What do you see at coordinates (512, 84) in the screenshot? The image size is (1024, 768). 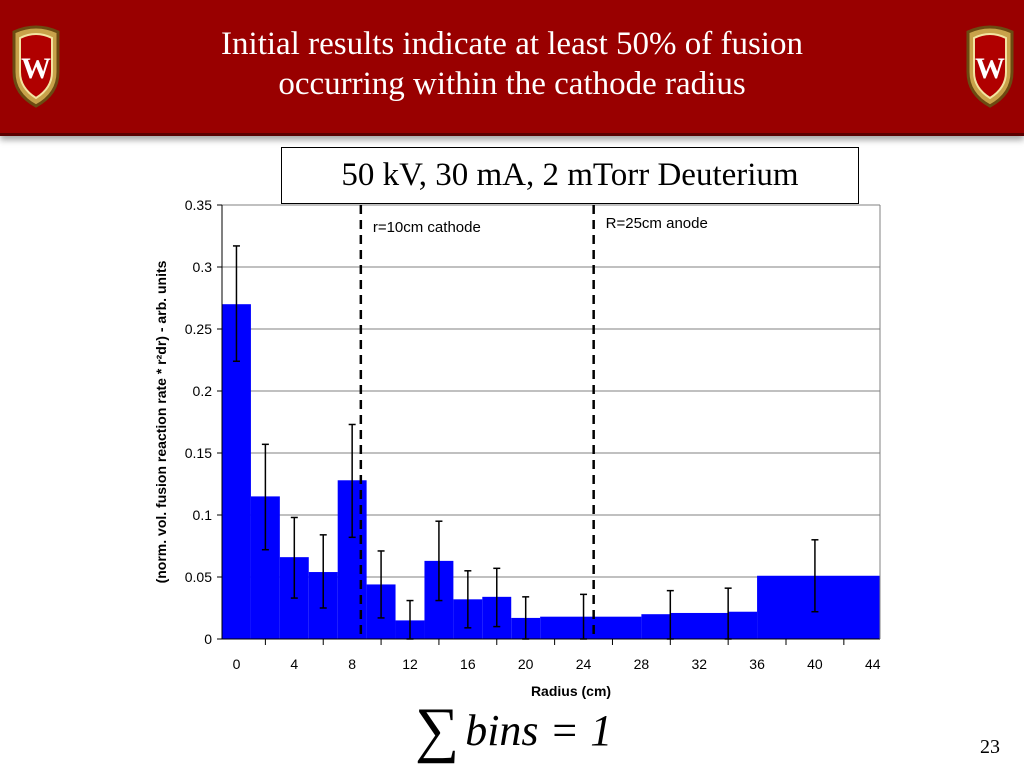 I see `slide-title-line-2: occurring within the cathode radius` at bounding box center [512, 84].